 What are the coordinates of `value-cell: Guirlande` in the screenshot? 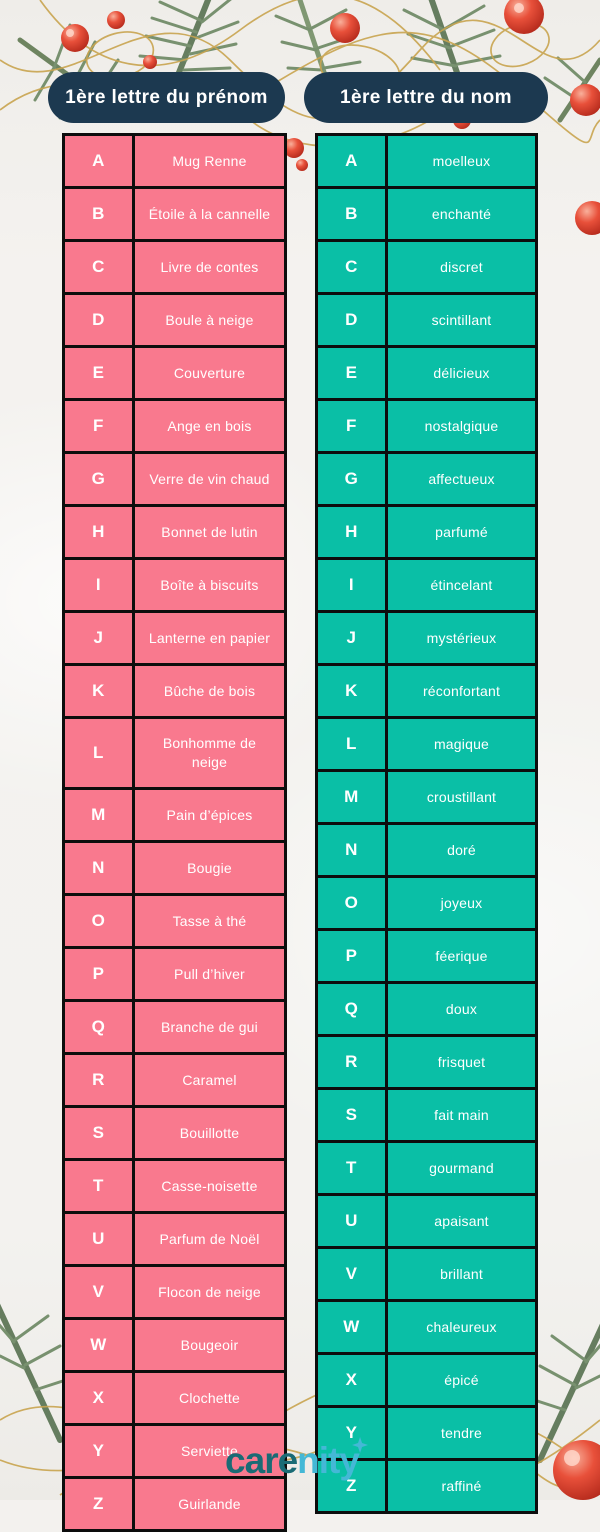 It's located at (209, 1504).